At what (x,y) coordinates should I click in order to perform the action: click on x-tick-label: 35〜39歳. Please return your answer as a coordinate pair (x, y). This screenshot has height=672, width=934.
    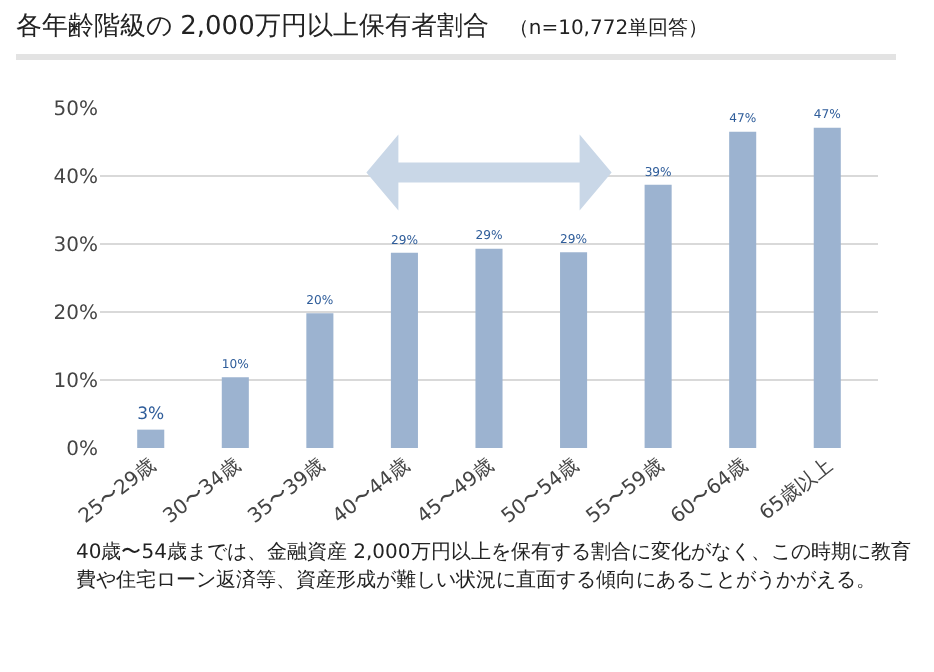
    Looking at the image, I should click on (286, 491).